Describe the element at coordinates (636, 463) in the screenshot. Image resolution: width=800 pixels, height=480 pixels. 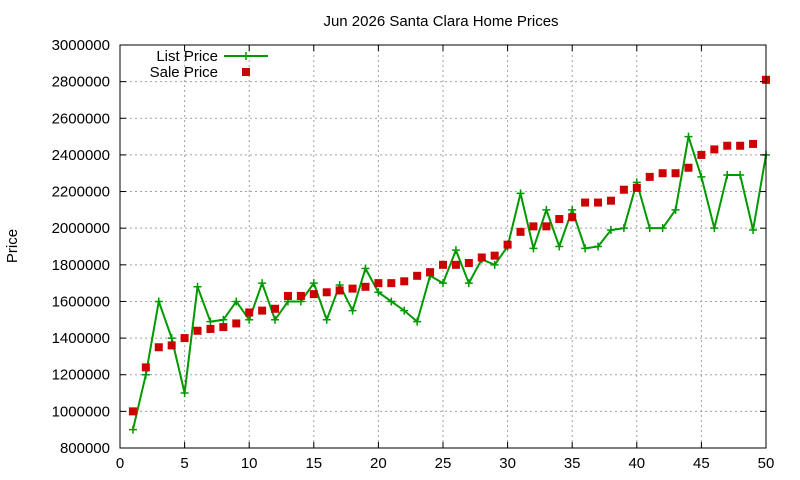
I see `x-tick-label: 40` at that location.